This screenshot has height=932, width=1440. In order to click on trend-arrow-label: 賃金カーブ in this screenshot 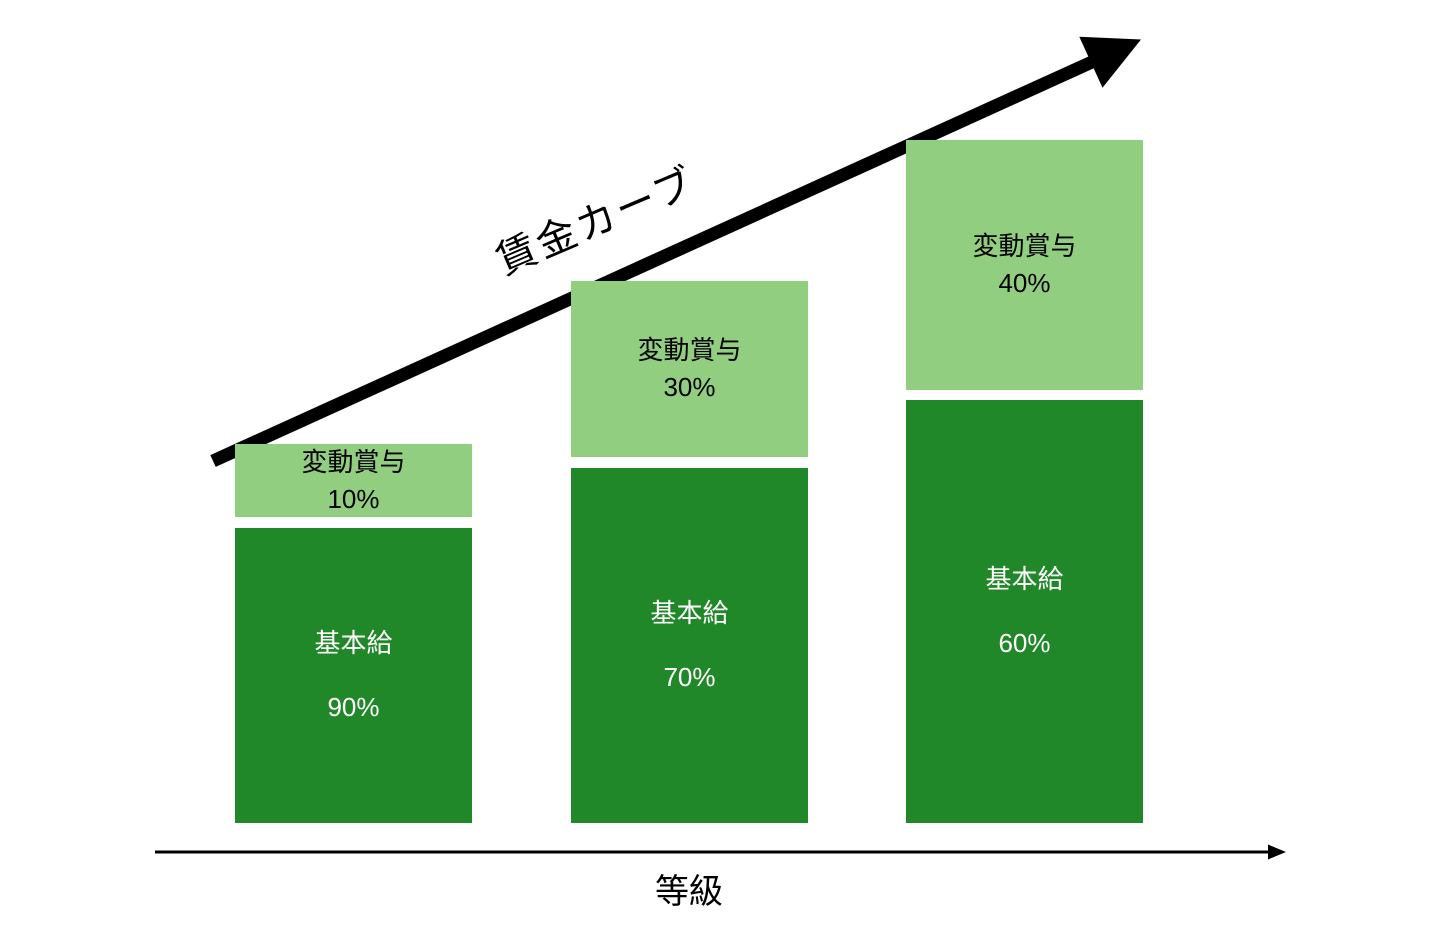, I will do `click(597, 221)`.